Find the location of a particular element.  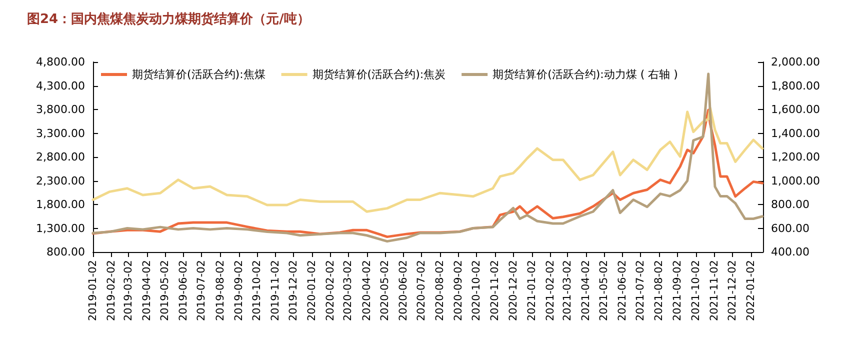

y2-tick-label: 1,000.00 is located at coordinates (795, 181).